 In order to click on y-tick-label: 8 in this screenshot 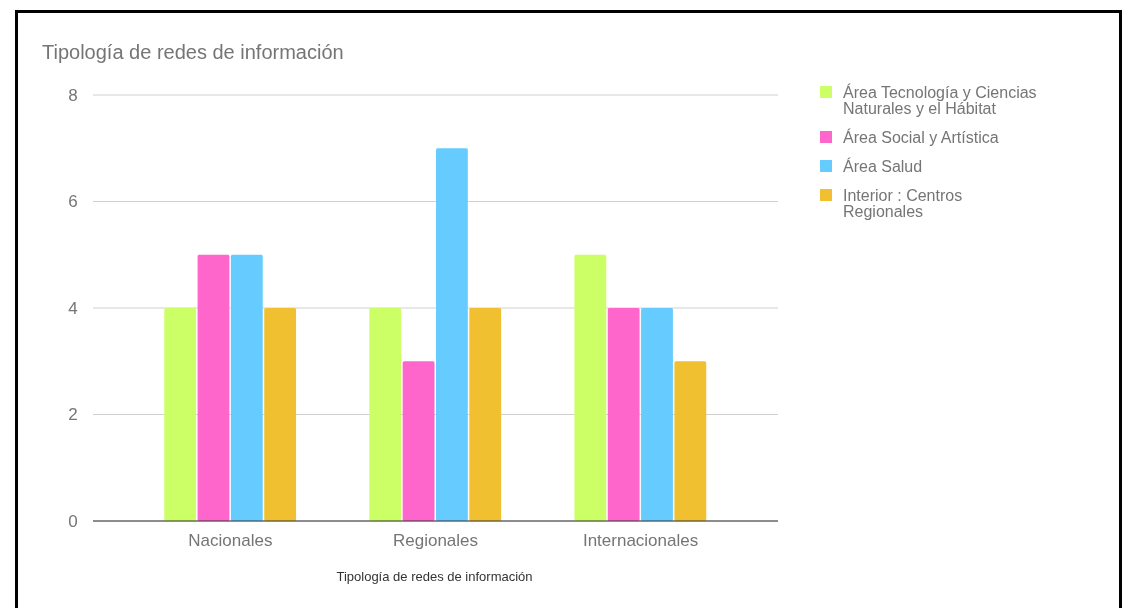, I will do `click(73, 95)`.